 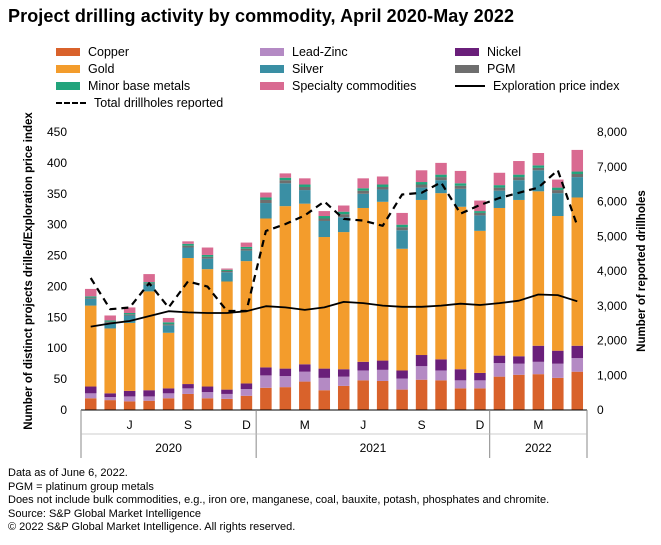 What do you see at coordinates (612, 236) in the screenshot?
I see `y2-tick-label: 5,000` at bounding box center [612, 236].